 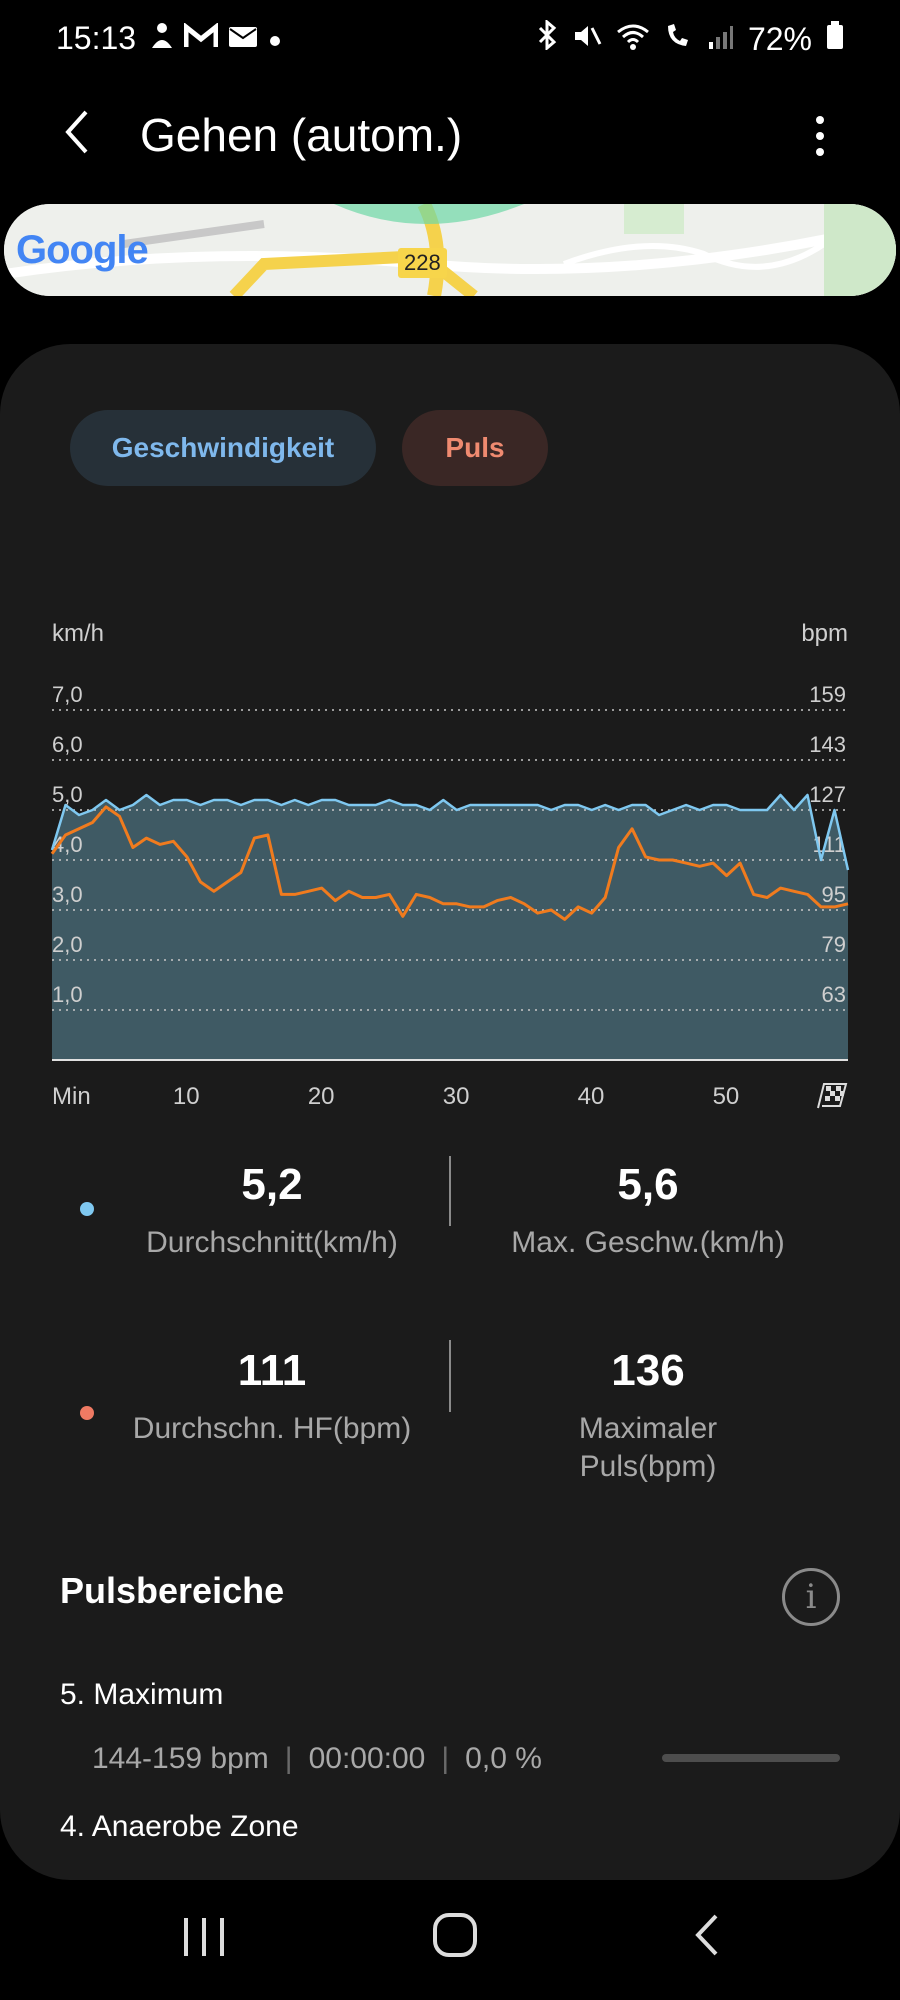 I want to click on x-tick-label: 20, so click(x=321, y=1096).